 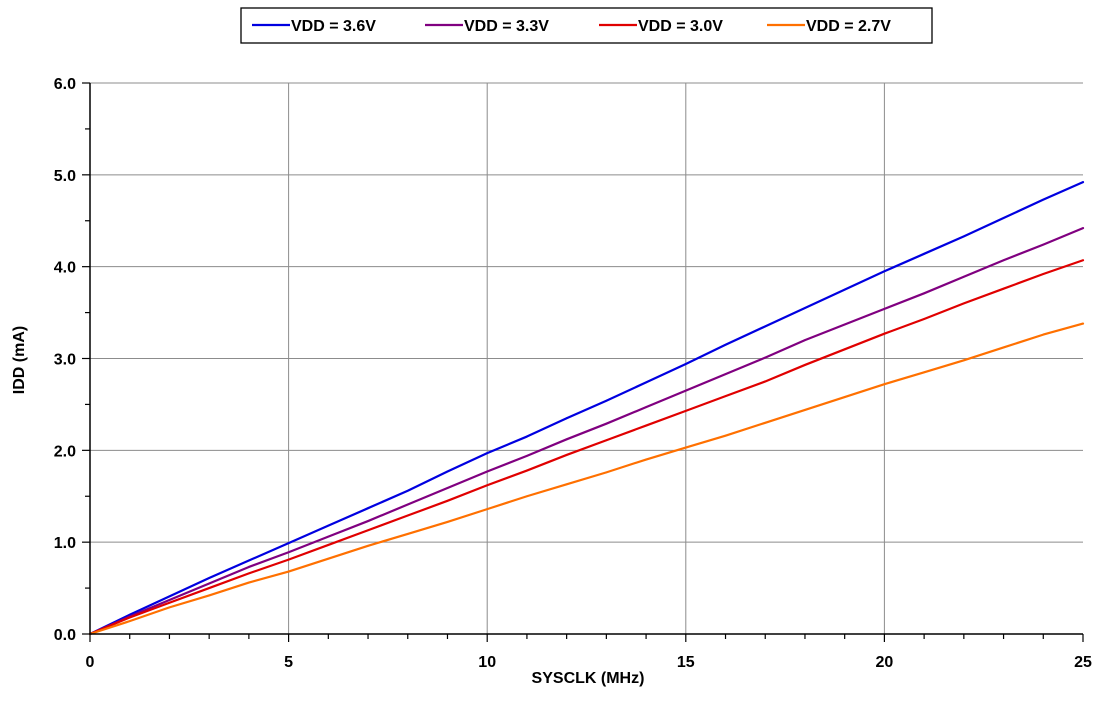 I want to click on y-tick-label: 1.0, so click(x=65, y=543).